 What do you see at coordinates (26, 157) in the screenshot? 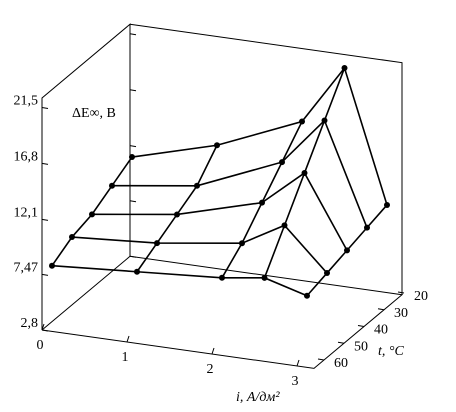
I see `z-tick-label: 16,8` at bounding box center [26, 157].